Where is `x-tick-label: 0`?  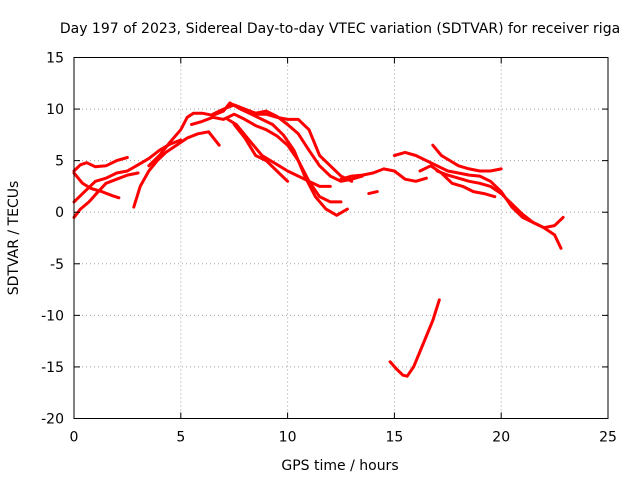 x-tick-label: 0 is located at coordinates (74, 438).